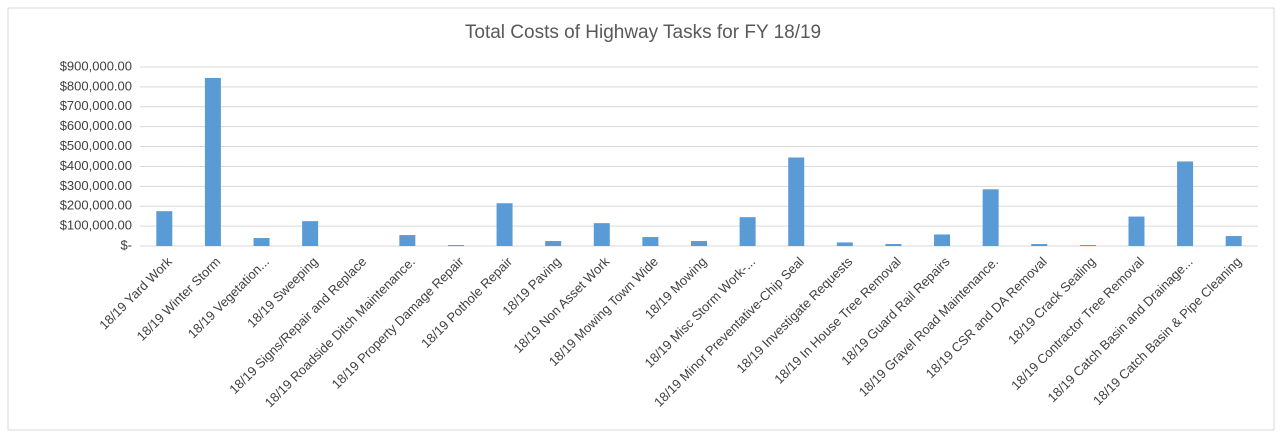 The height and width of the screenshot is (433, 1287). What do you see at coordinates (96, 105) in the screenshot?
I see `y-tick-label: $700,000.00` at bounding box center [96, 105].